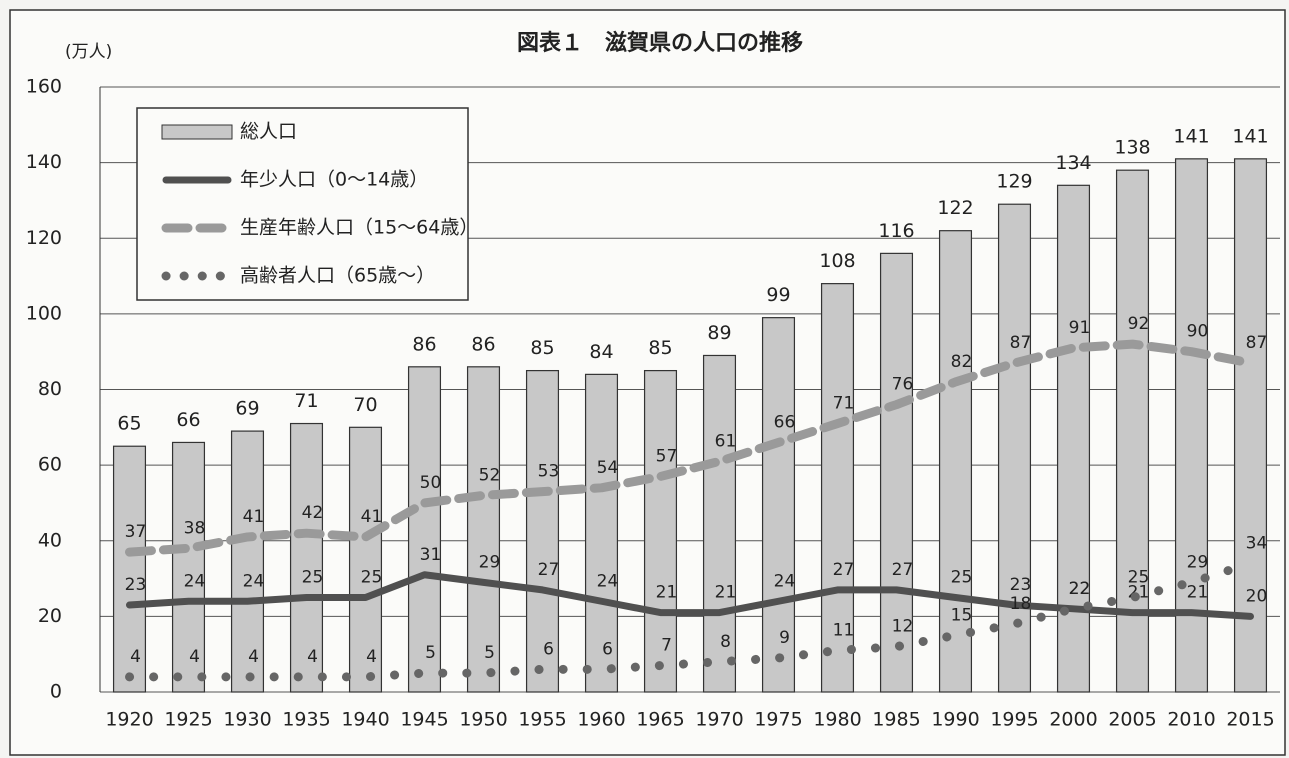 This screenshot has height=758, width=1289. What do you see at coordinates (549, 570) in the screenshot?
I see `data-label: 27` at bounding box center [549, 570].